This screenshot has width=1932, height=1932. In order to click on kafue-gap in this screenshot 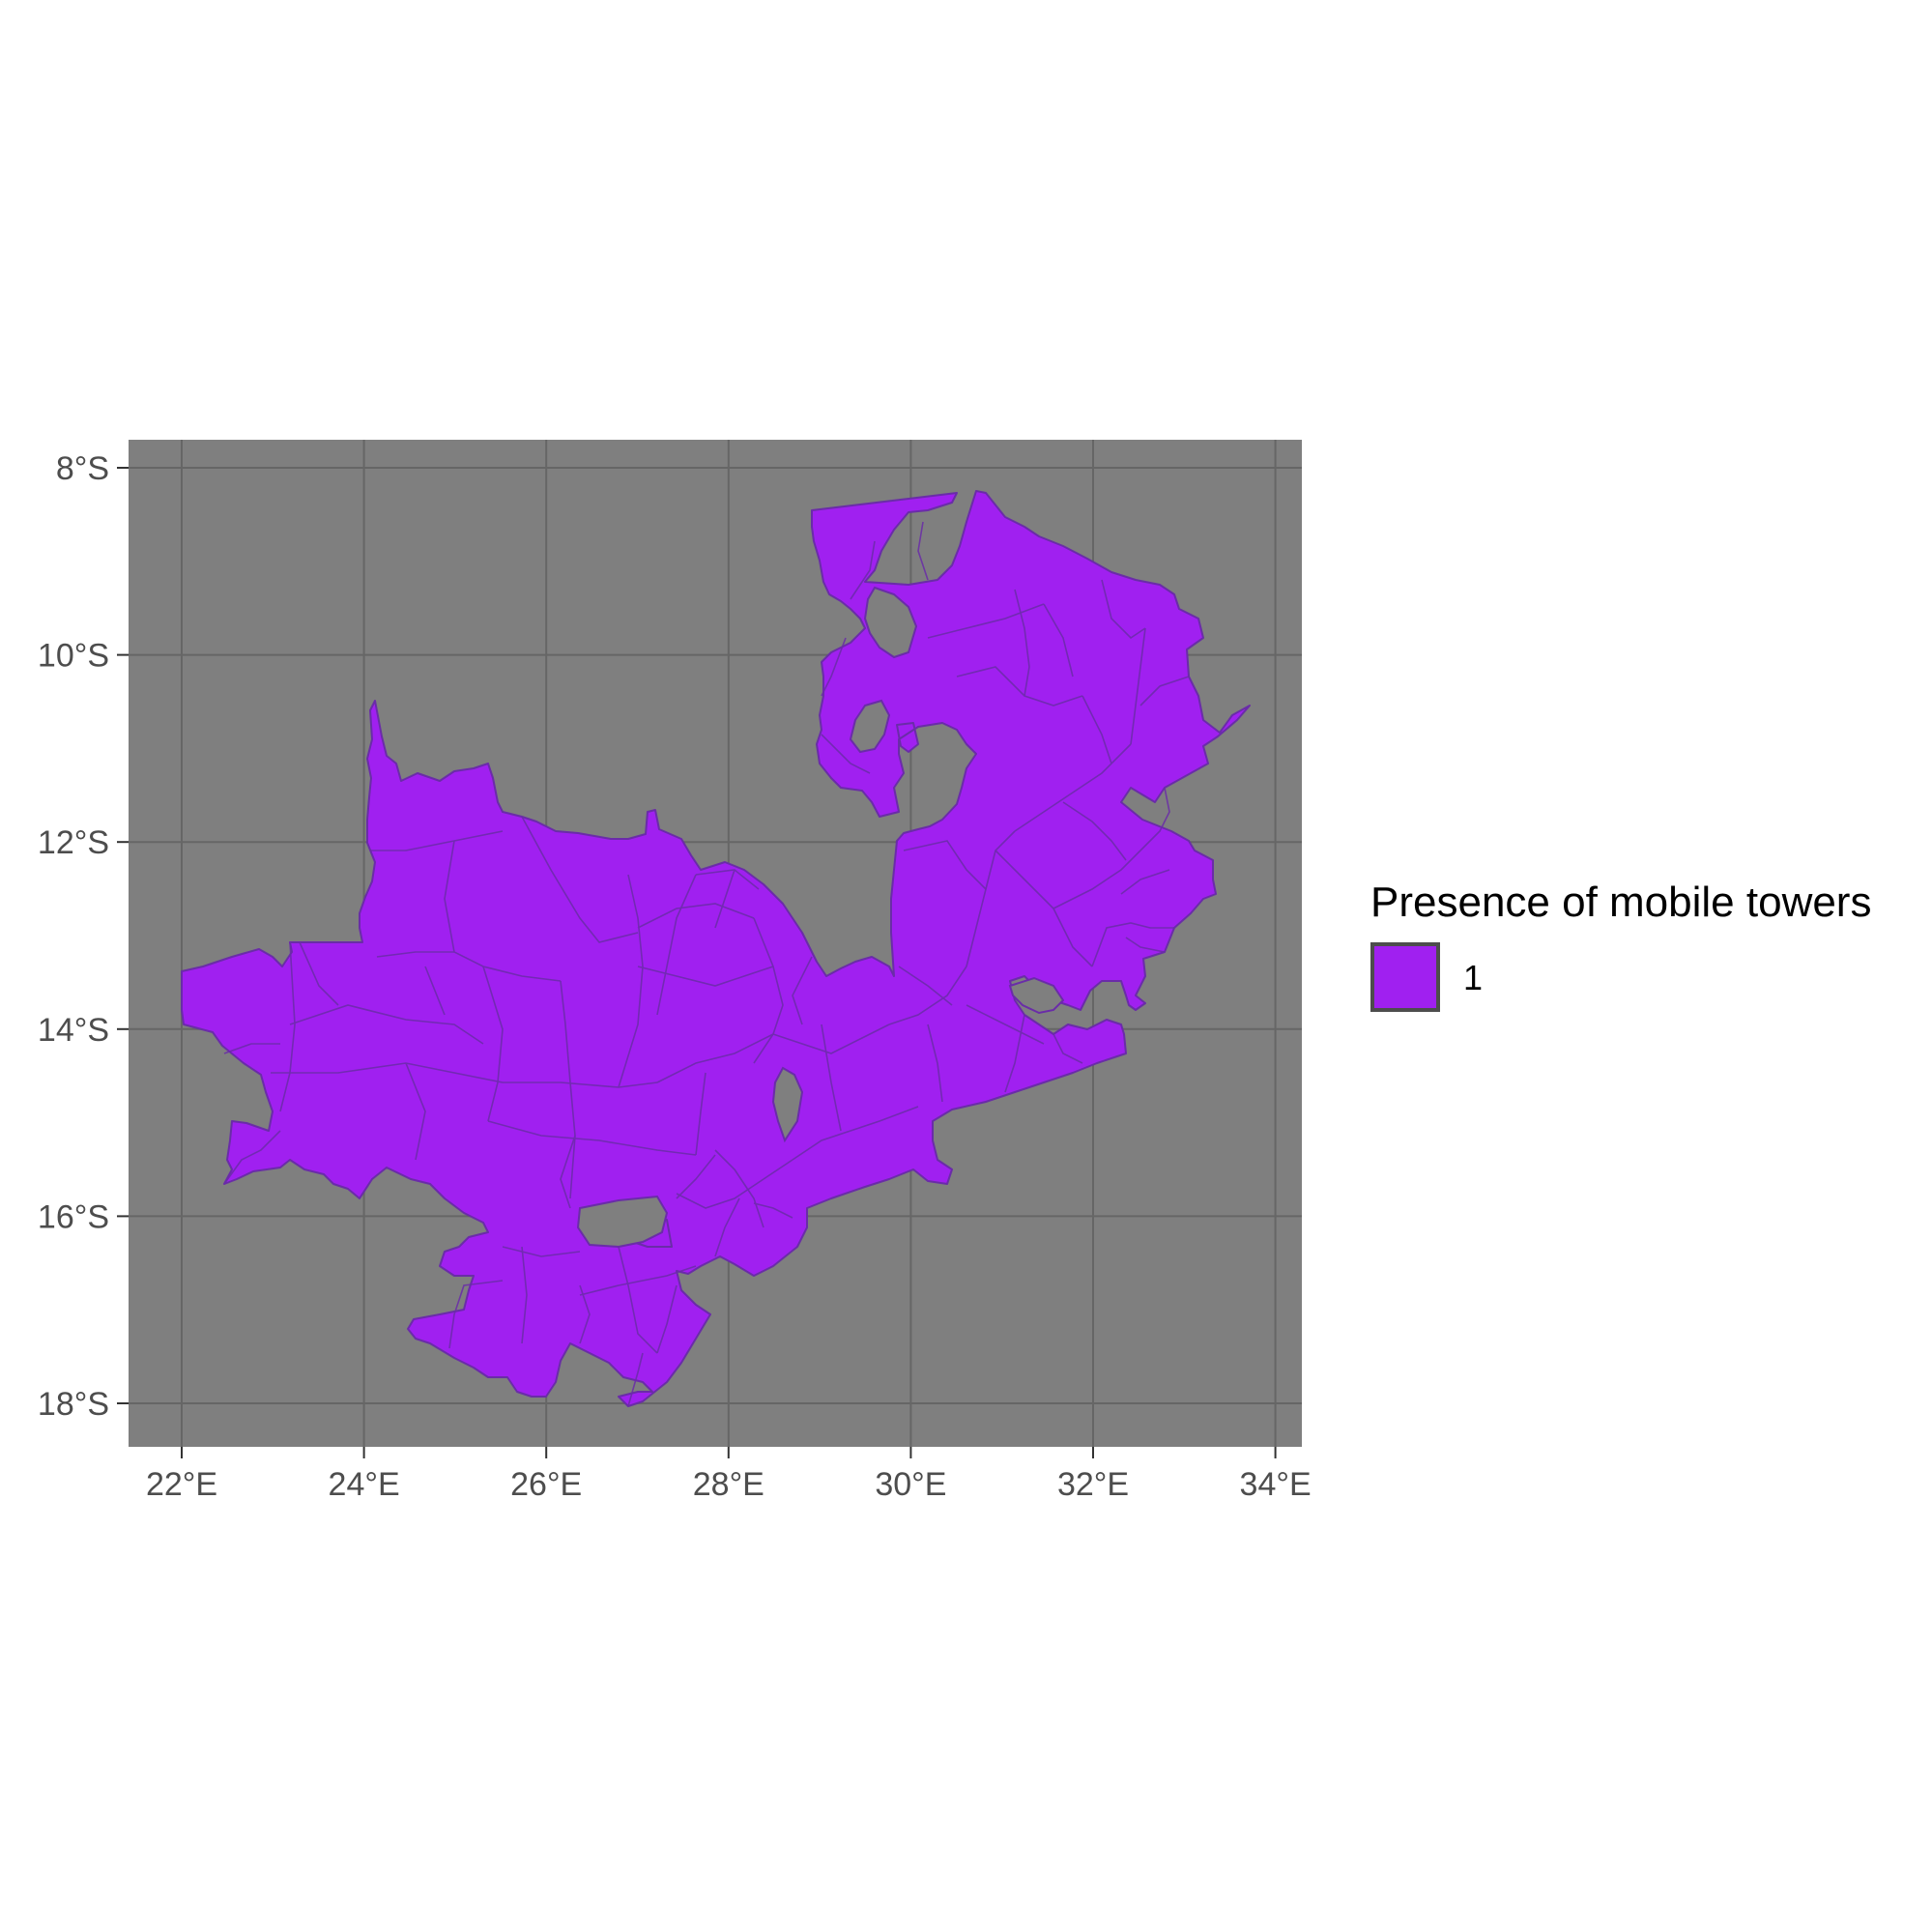, I will do `click(787, 1104)`.